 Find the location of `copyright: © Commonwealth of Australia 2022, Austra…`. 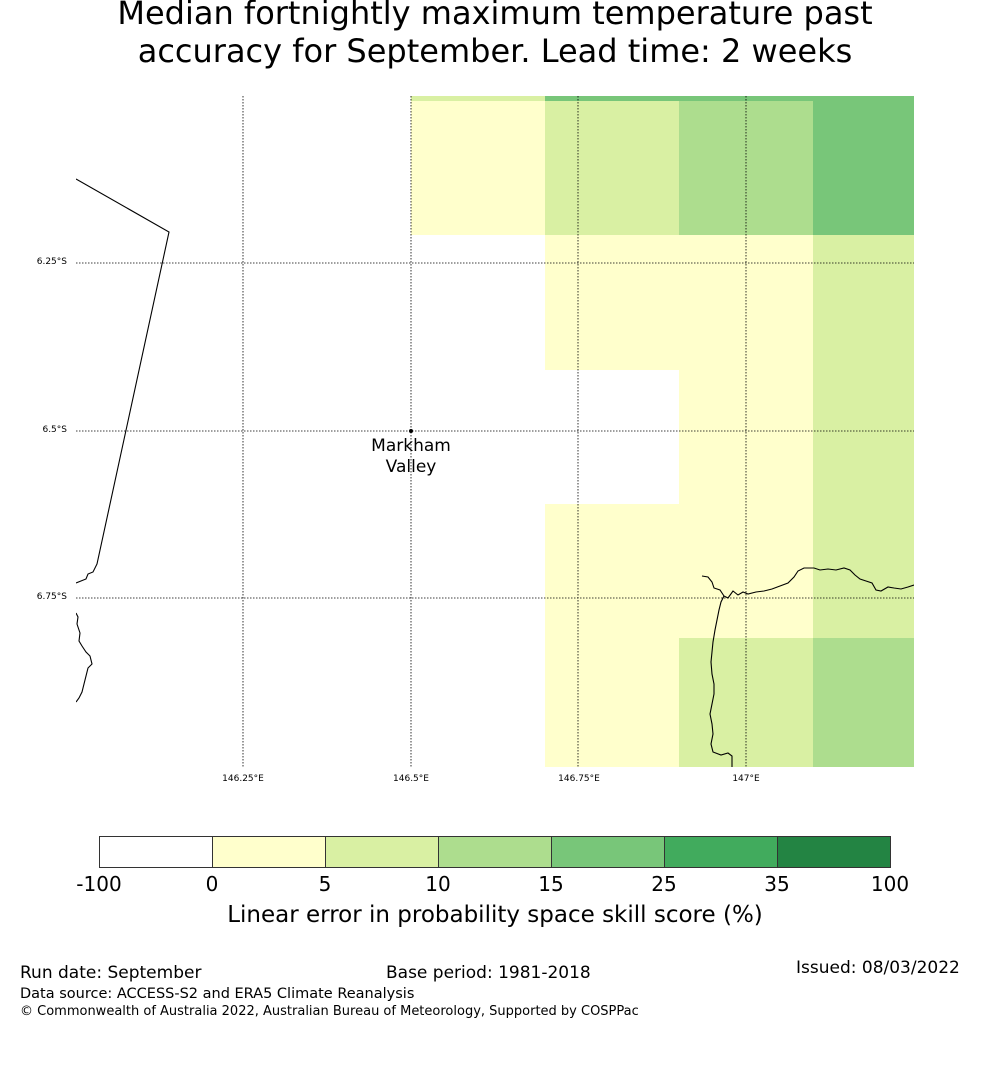

copyright: © Commonwealth of Australia 2022, Austra… is located at coordinates (329, 1011).